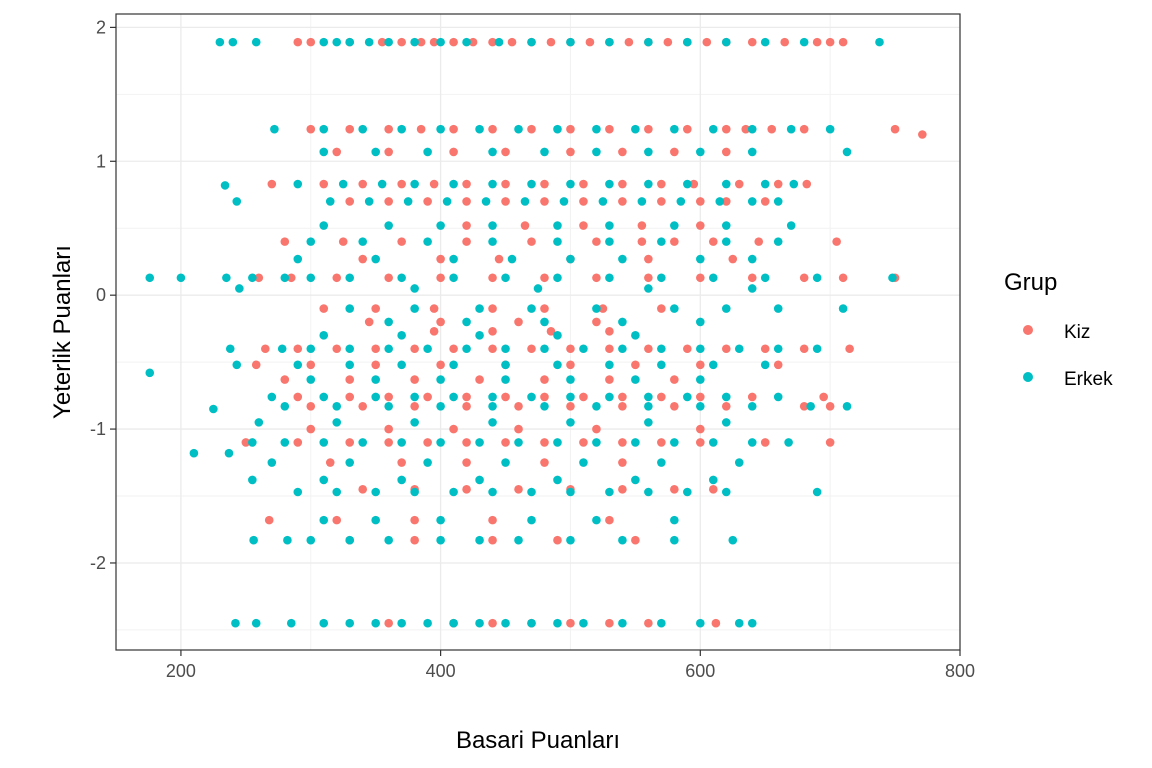 The image size is (1152, 768). What do you see at coordinates (1028, 377) in the screenshot?
I see `legend-key-erkek` at bounding box center [1028, 377].